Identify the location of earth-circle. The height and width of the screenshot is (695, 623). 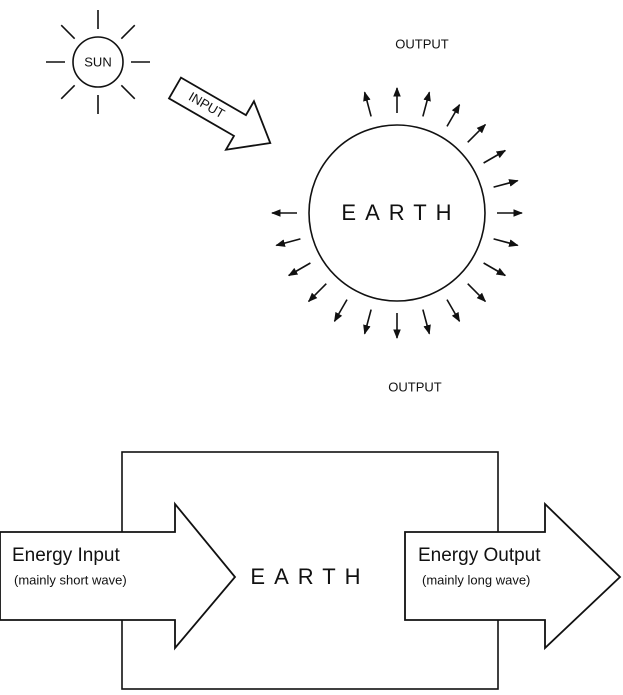
(397, 213).